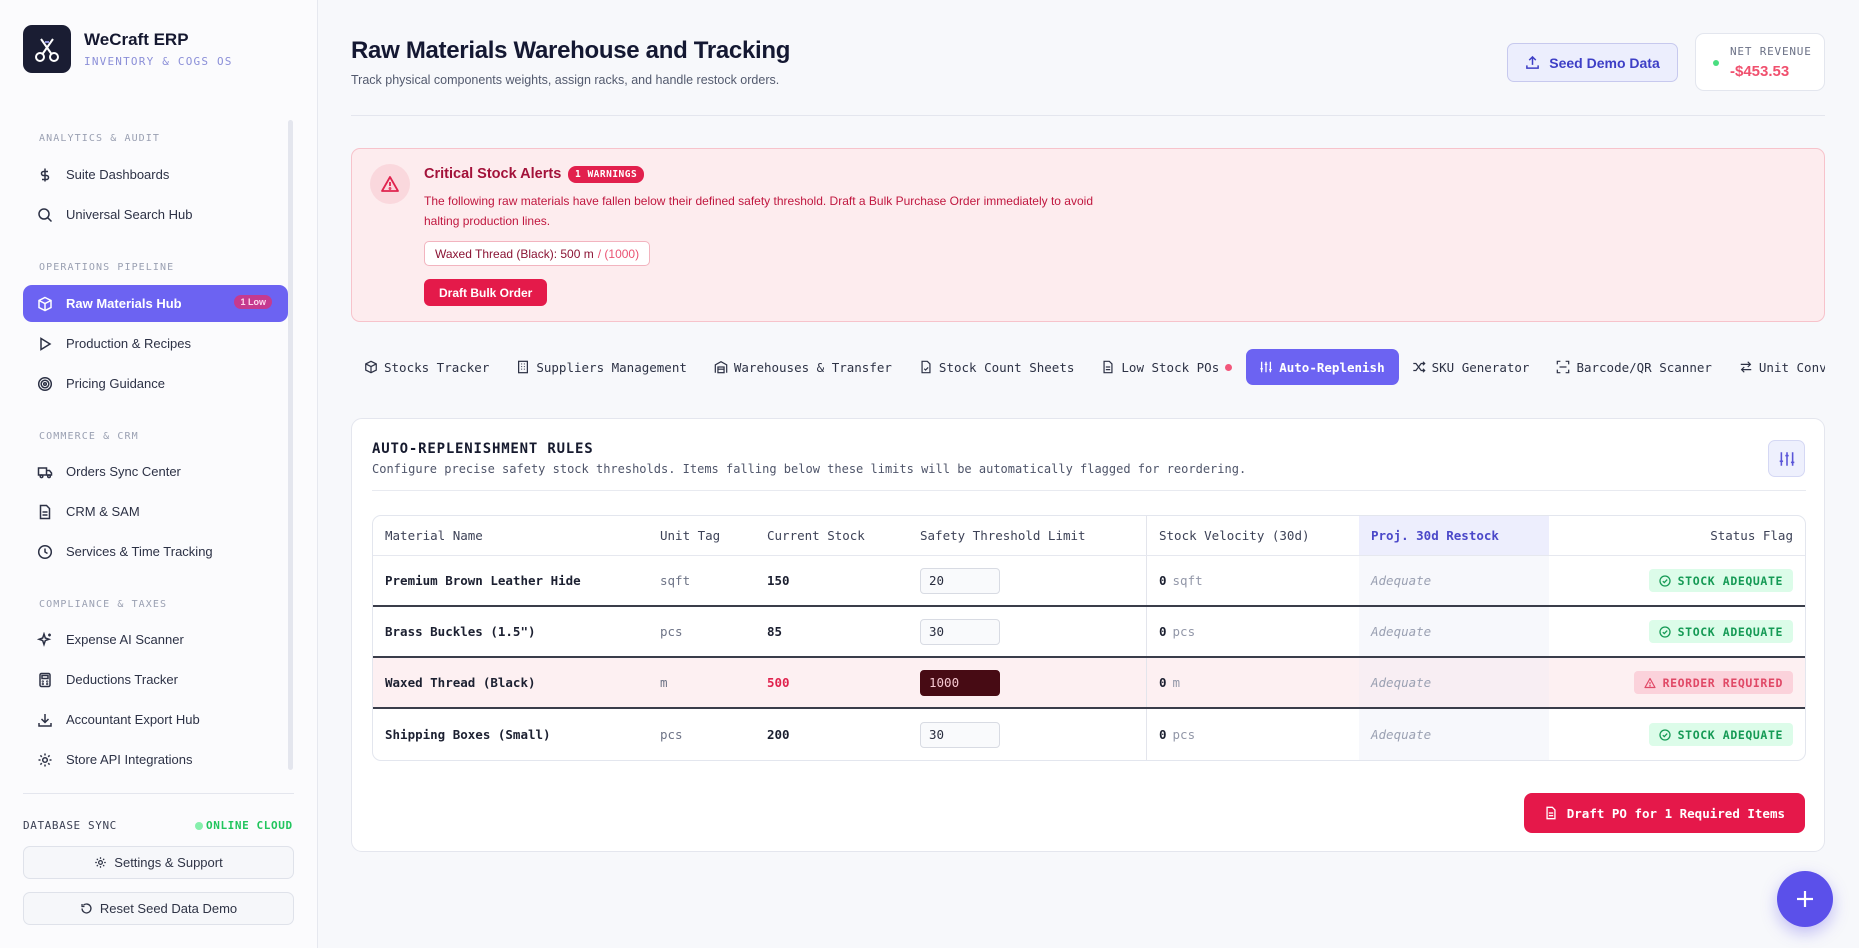 This screenshot has height=948, width=1859. What do you see at coordinates (926, 367) in the screenshot?
I see `file-icon` at bounding box center [926, 367].